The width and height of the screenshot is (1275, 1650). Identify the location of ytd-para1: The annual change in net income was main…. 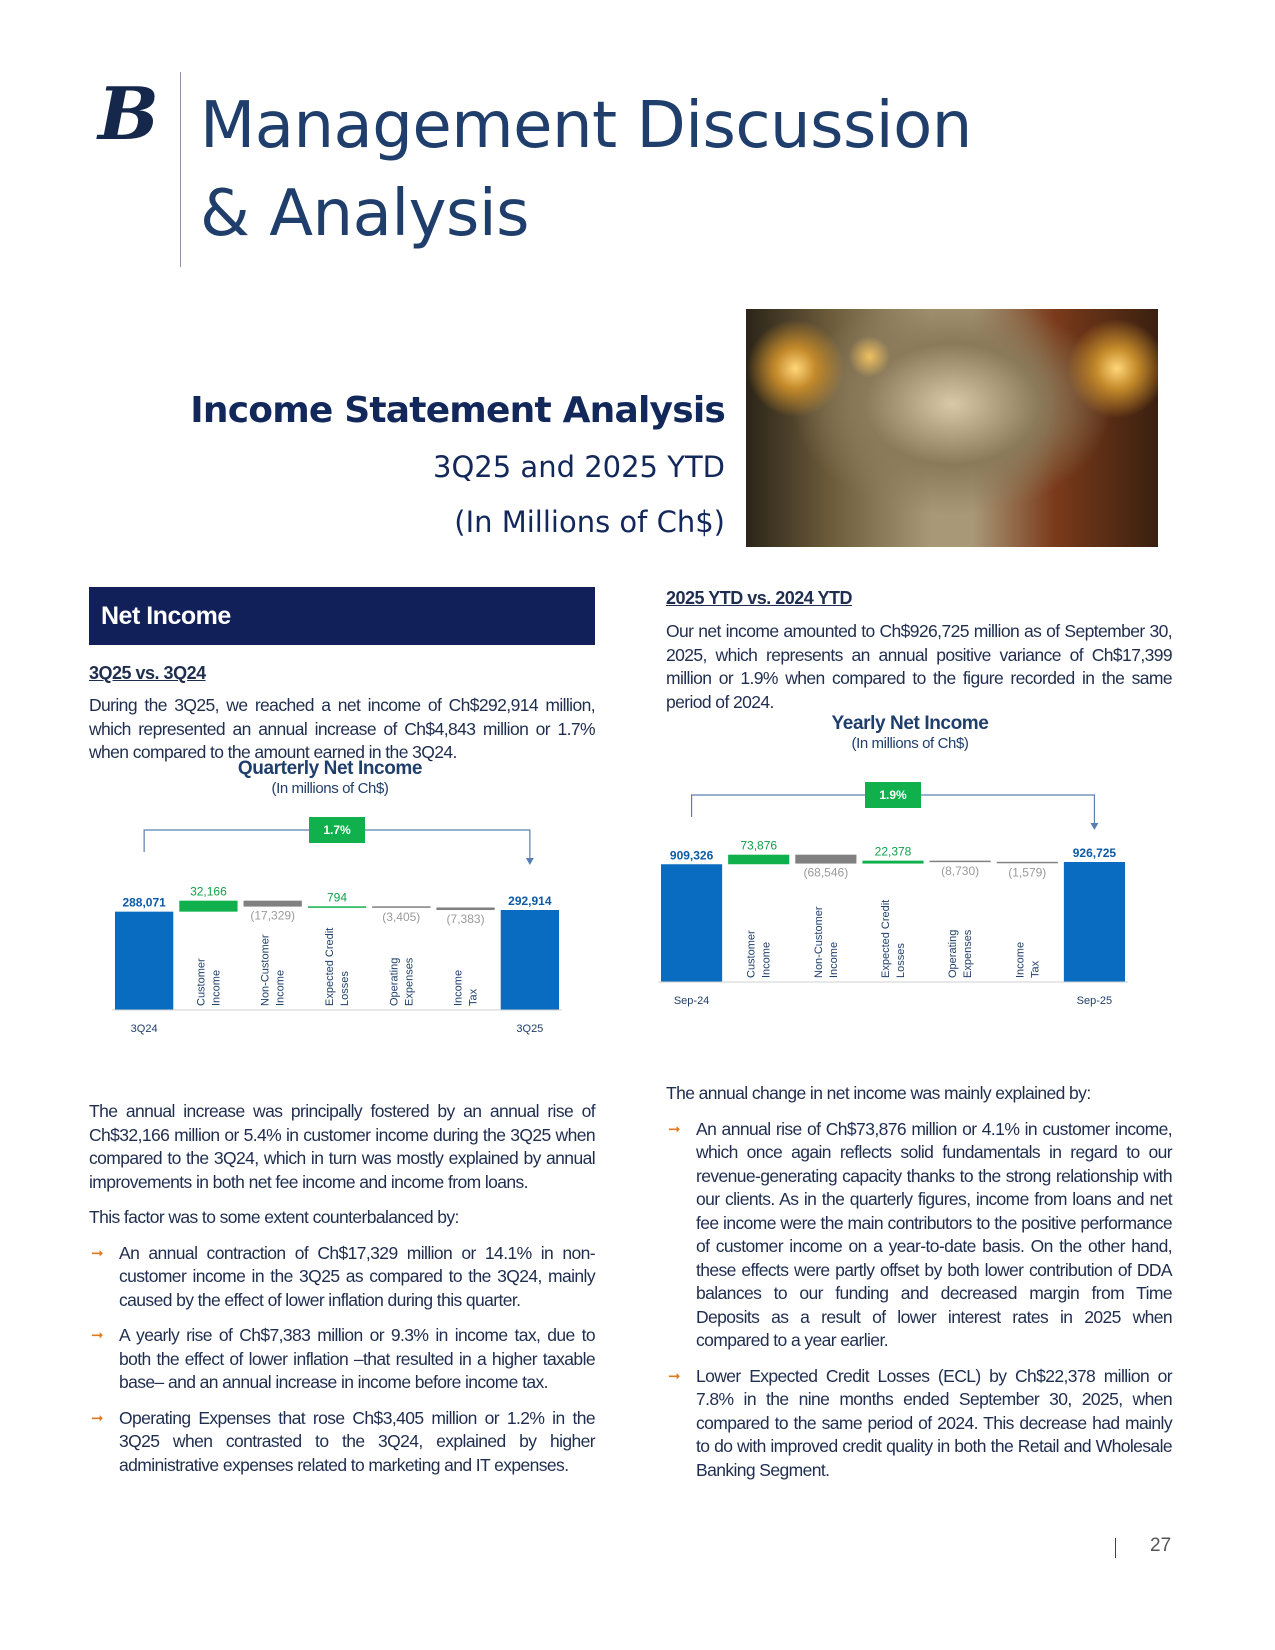
(878, 1093).